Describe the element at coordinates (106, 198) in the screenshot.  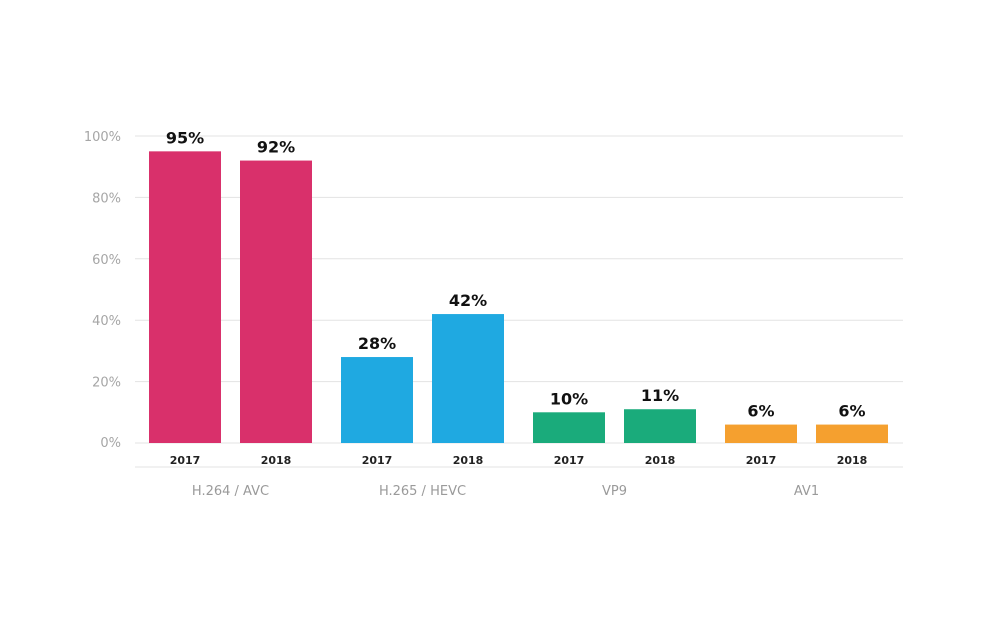
I see `y-tick-label: 80%` at that location.